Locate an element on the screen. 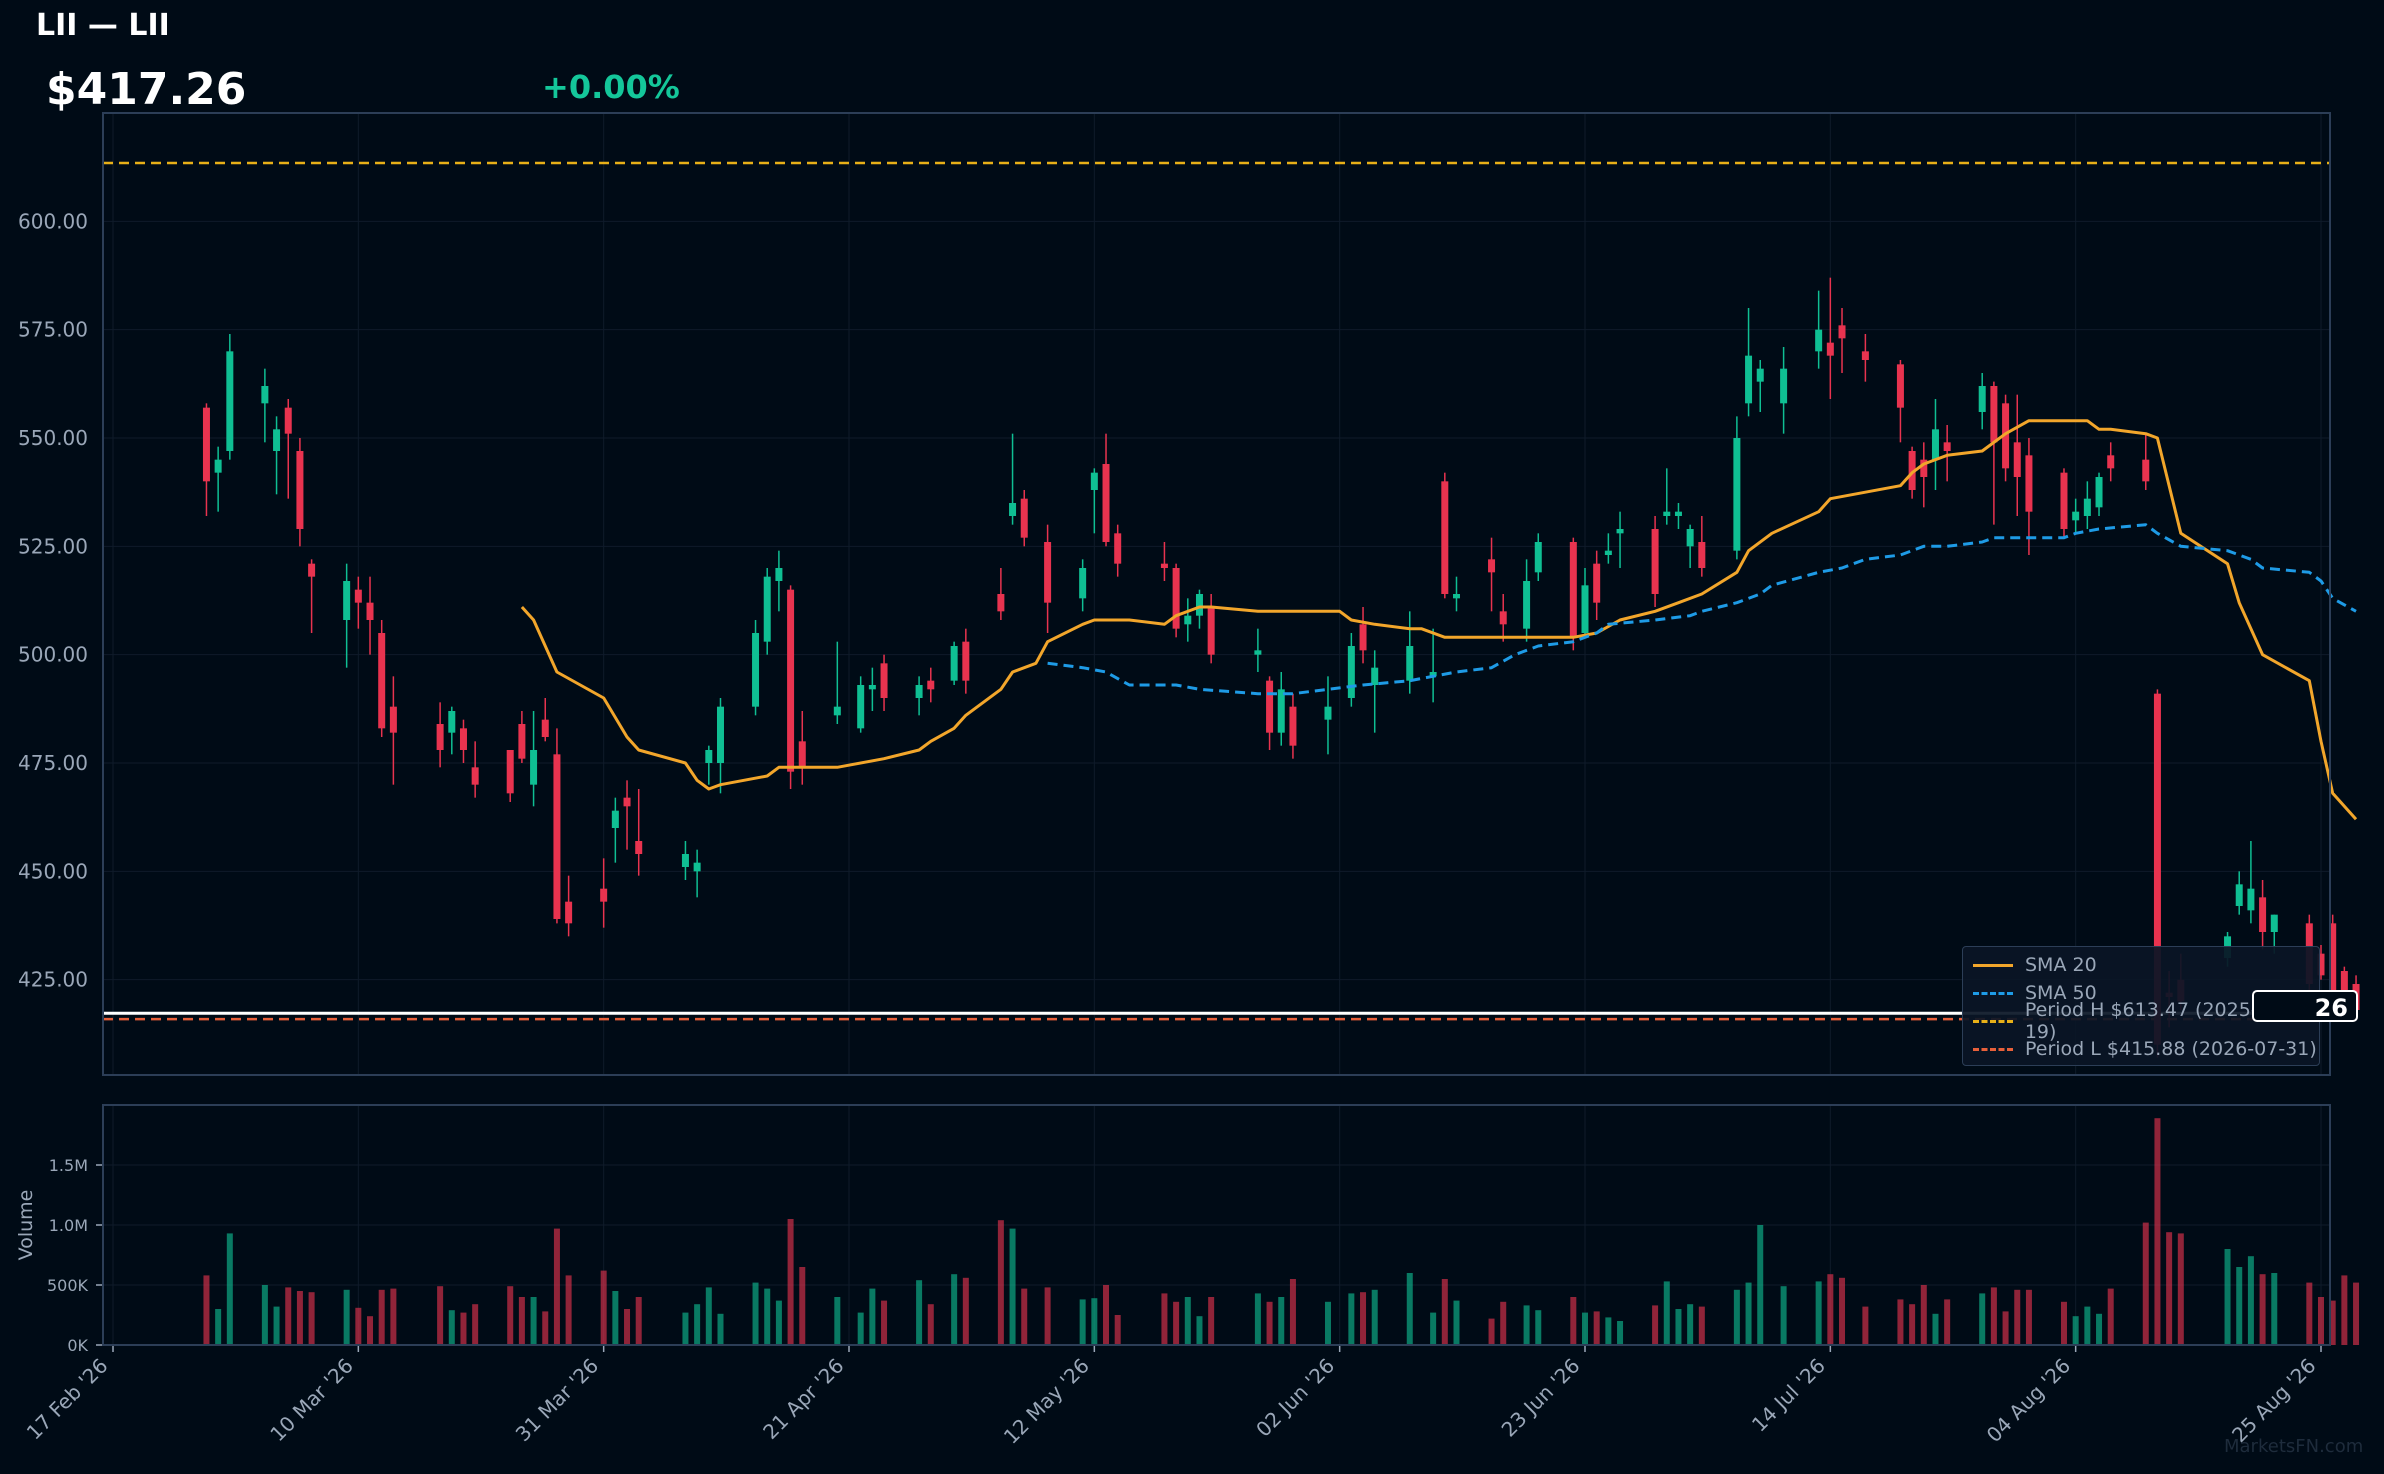 This screenshot has height=1474, width=2384. date-tick-label: 10 Mar '26 is located at coordinates (311, 1400).